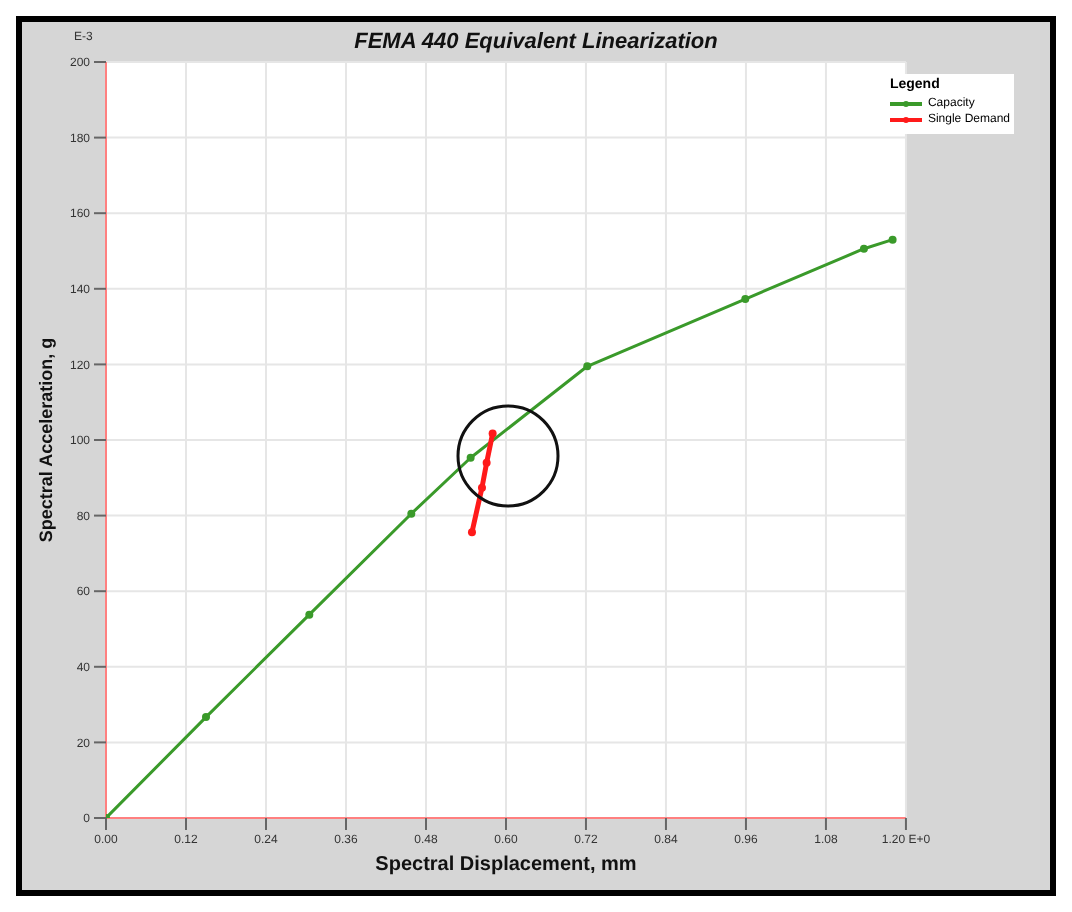  What do you see at coordinates (536, 42) in the screenshot?
I see `chart-title: FEMA 440 Equivalent Linearization` at bounding box center [536, 42].